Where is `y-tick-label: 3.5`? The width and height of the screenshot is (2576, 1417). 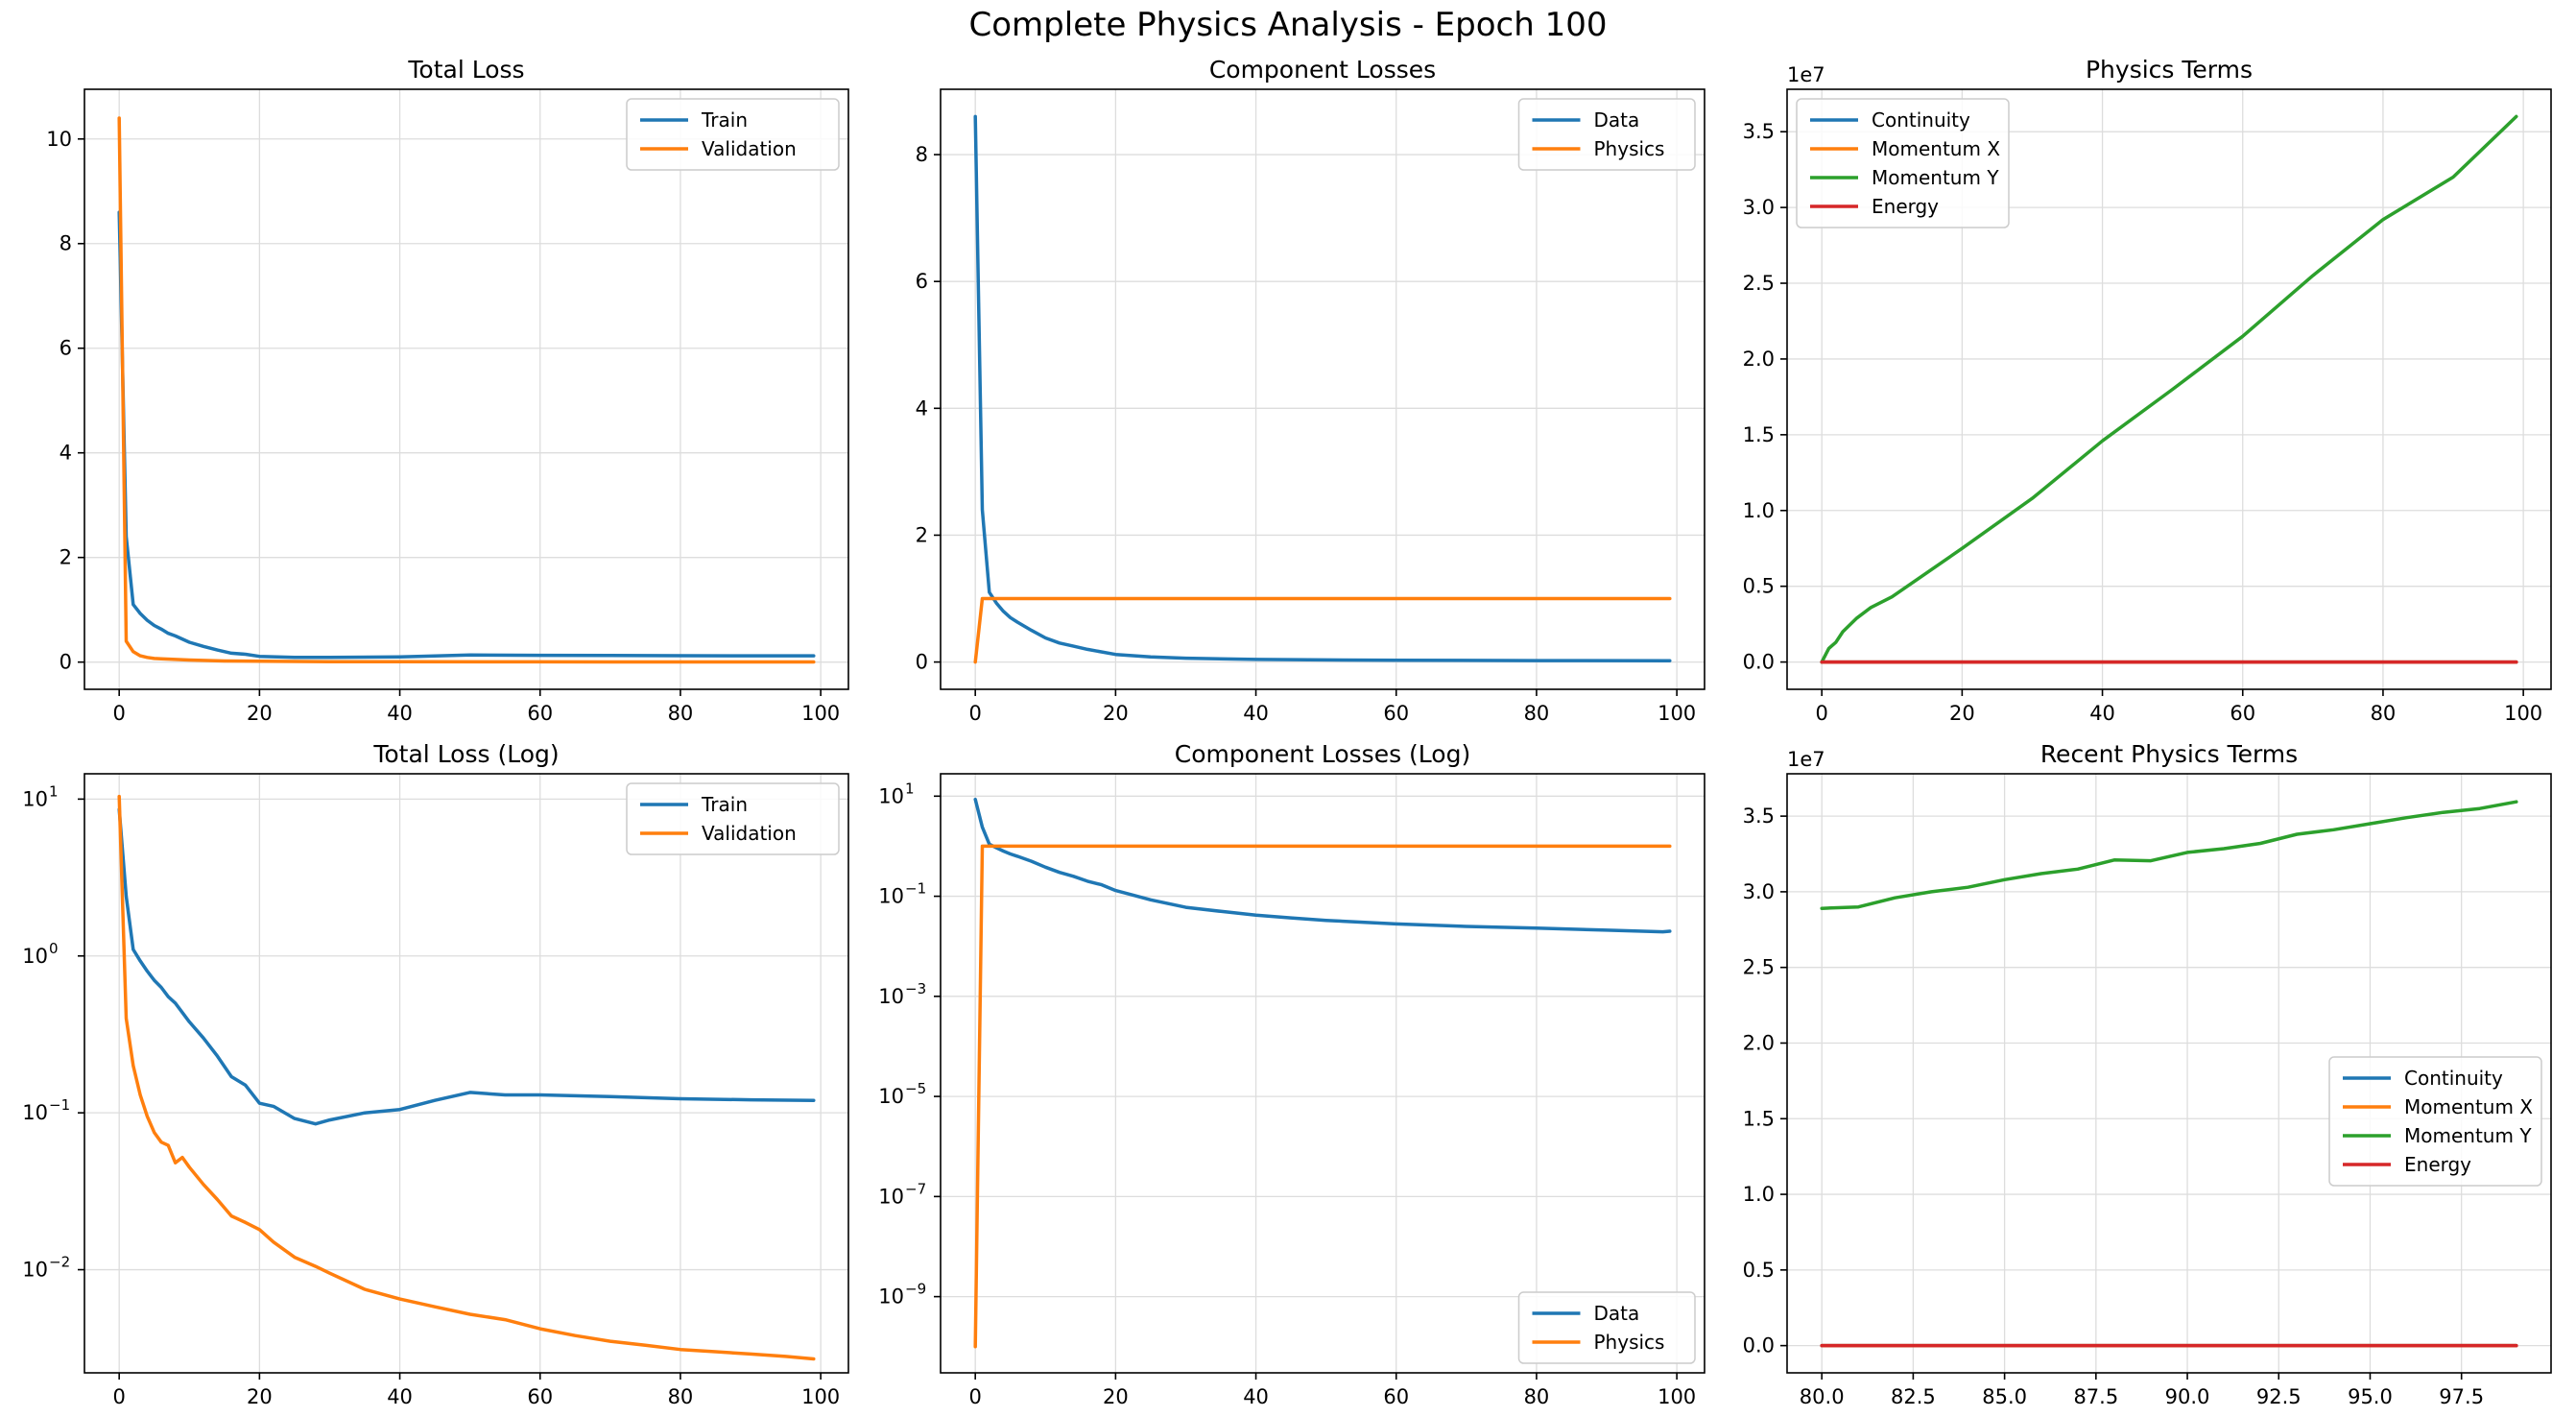
y-tick-label: 3.5 is located at coordinates (1759, 816).